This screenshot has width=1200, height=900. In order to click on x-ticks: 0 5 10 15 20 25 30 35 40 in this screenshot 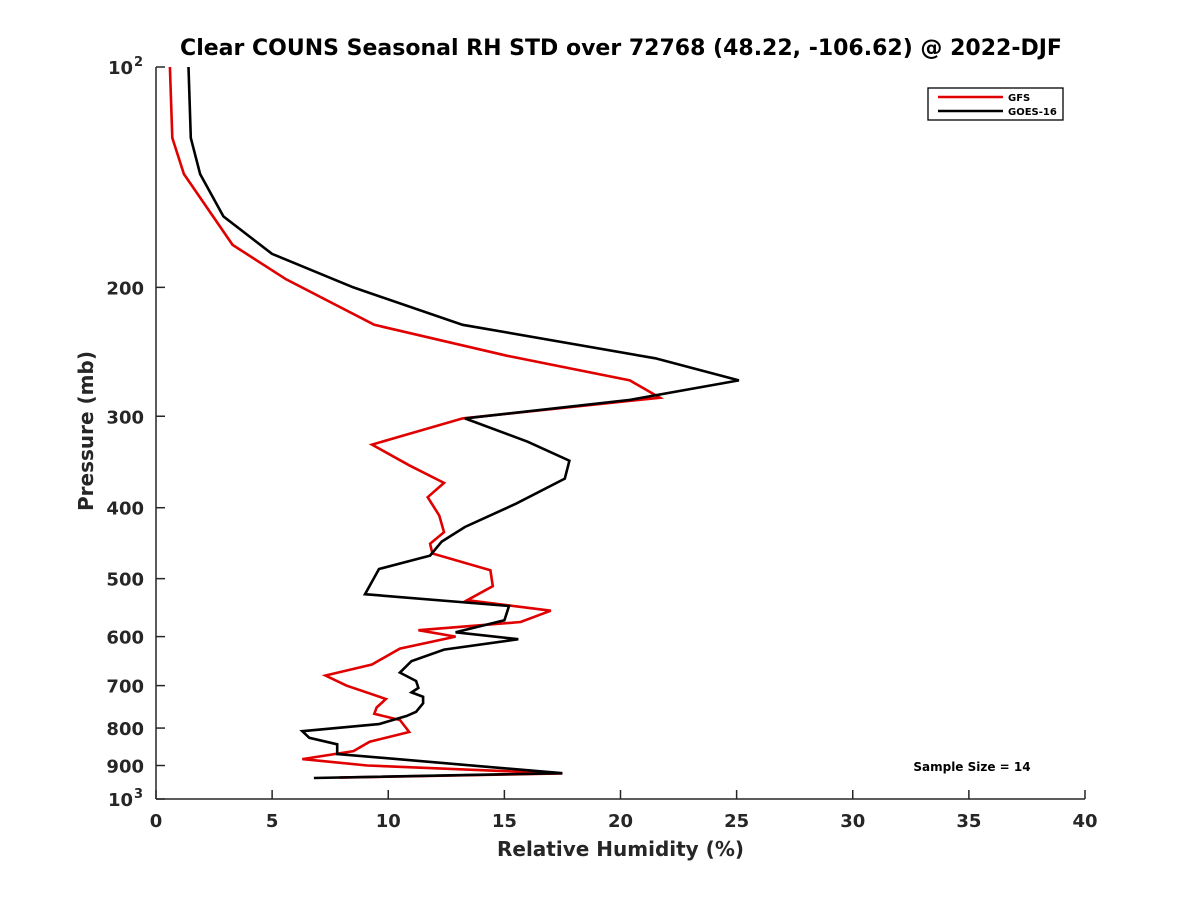, I will do `click(624, 811)`.